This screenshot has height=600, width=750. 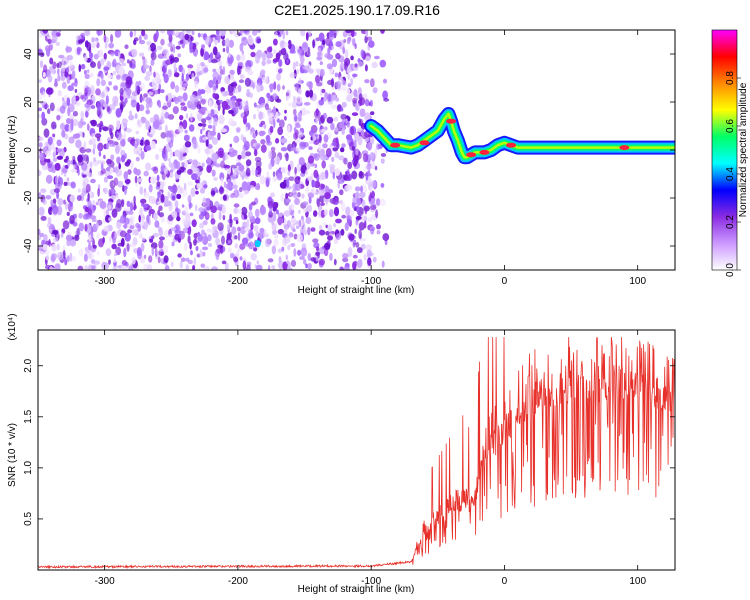 What do you see at coordinates (12, 326) in the screenshot?
I see `snr-exponent-label: (x10⁴)` at bounding box center [12, 326].